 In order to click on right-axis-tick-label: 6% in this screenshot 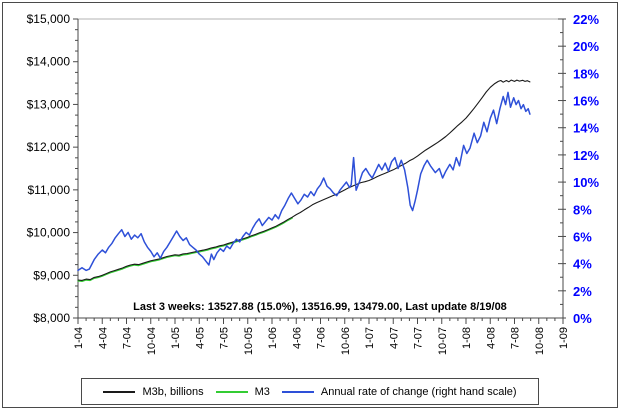, I will do `click(582, 236)`.